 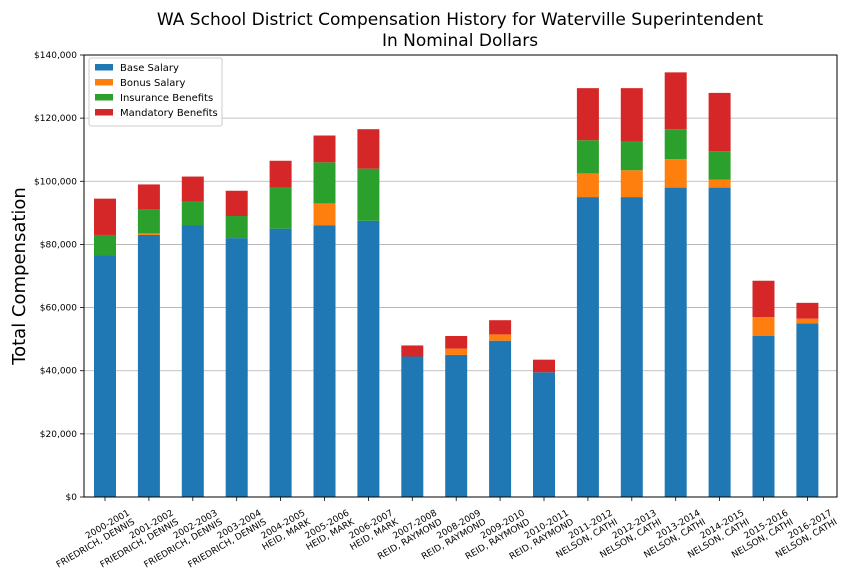 I want to click on y-tick-label: $40,000, so click(x=58, y=372).